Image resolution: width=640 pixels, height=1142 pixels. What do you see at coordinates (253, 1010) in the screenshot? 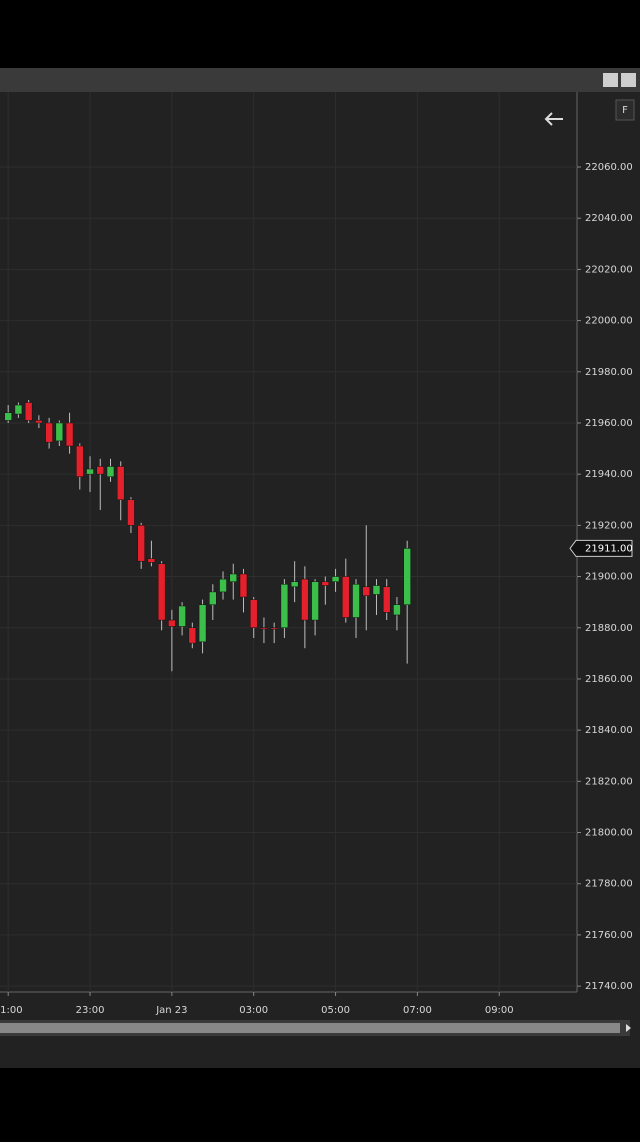
I see `x-tick-label: 03:00` at bounding box center [253, 1010].